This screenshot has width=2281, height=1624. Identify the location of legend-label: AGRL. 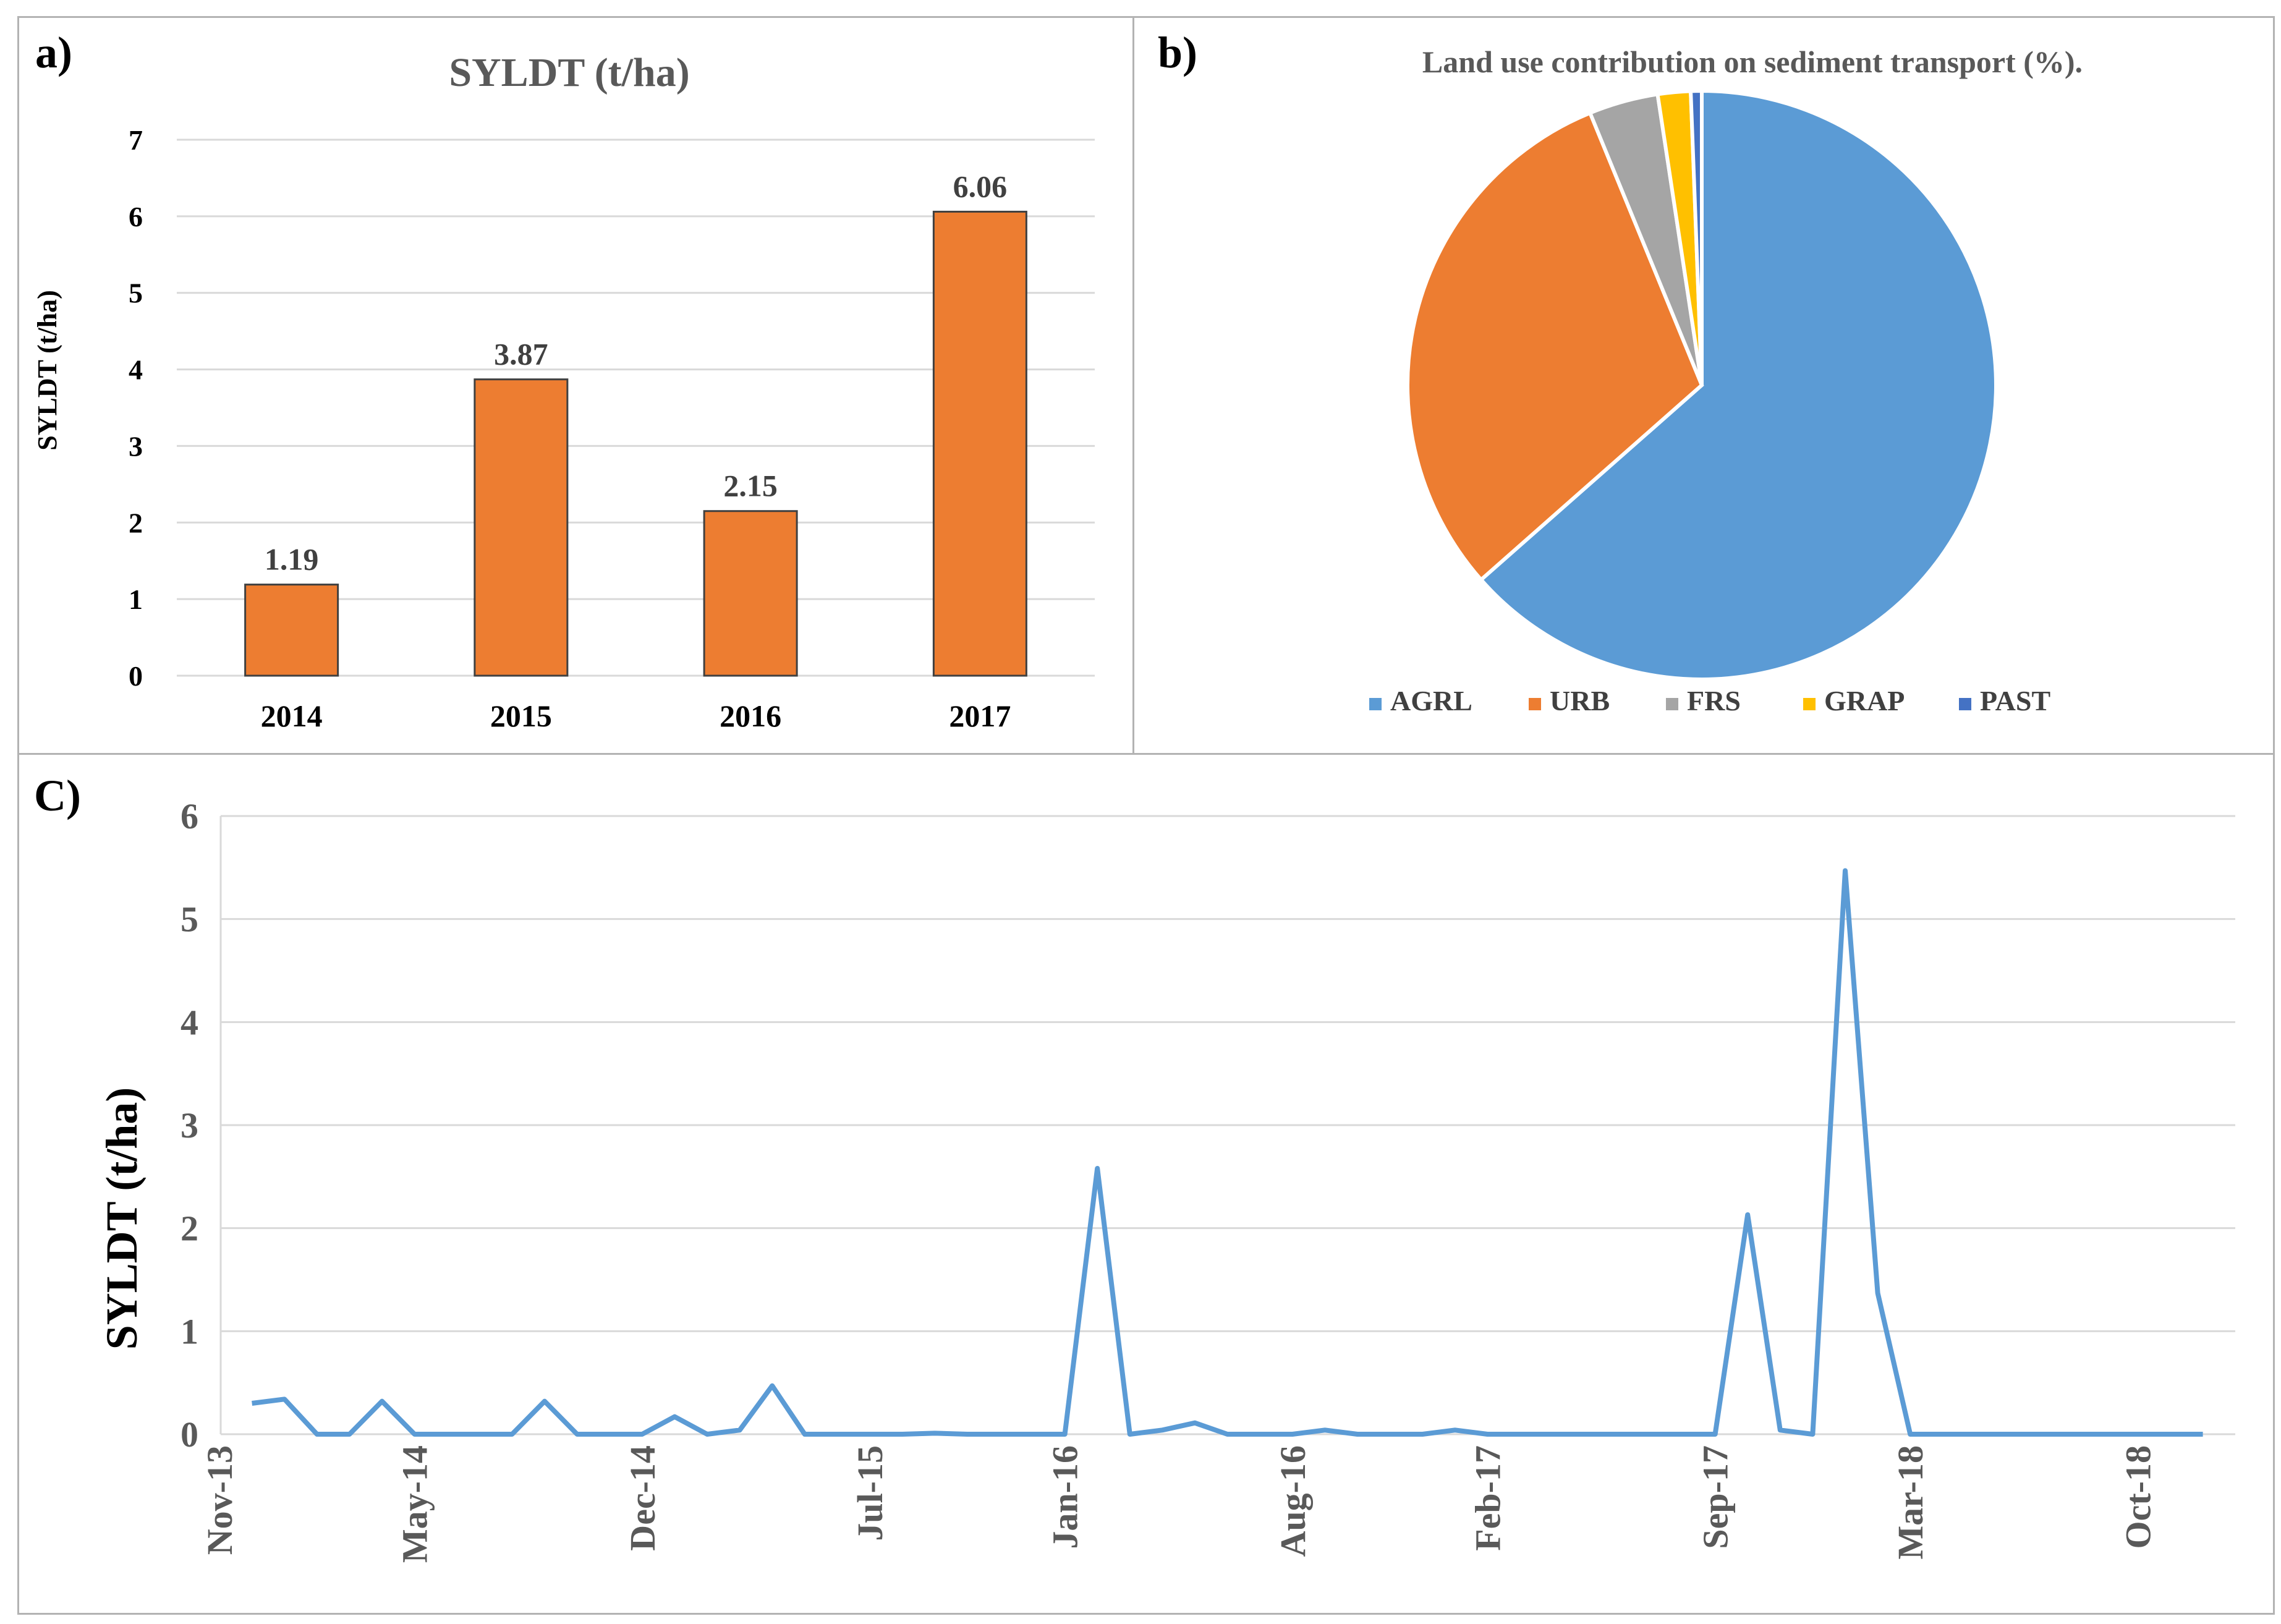
(1431, 700).